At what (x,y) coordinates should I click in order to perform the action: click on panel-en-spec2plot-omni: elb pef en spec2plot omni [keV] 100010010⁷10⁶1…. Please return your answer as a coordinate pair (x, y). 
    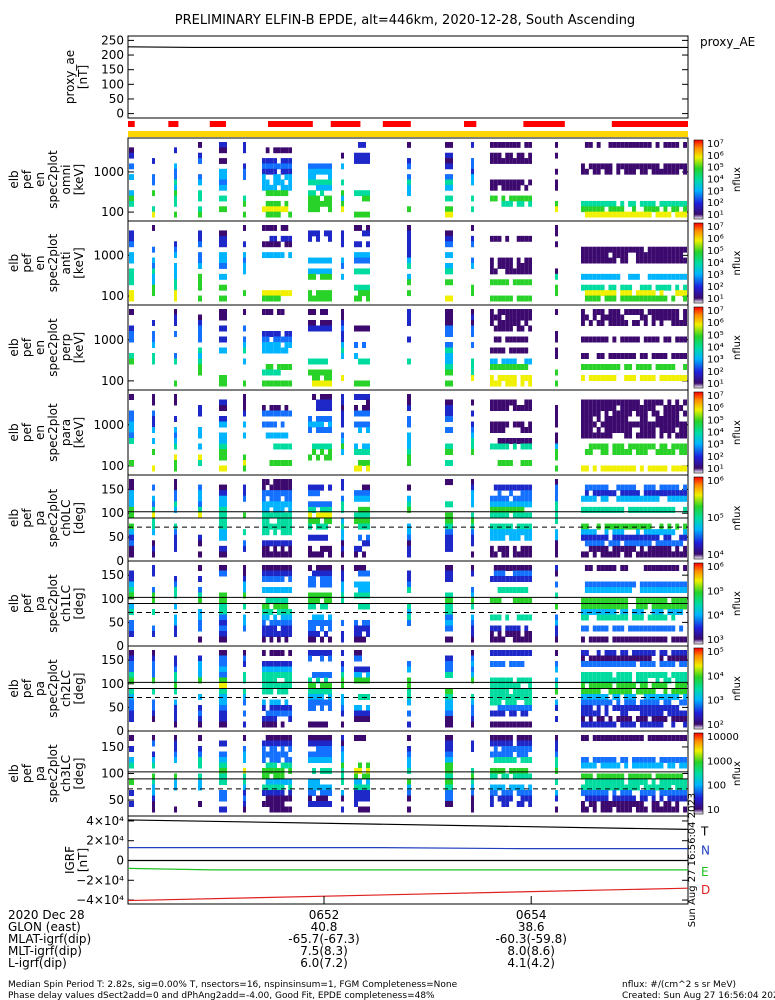
    Looking at the image, I should click on (375, 179).